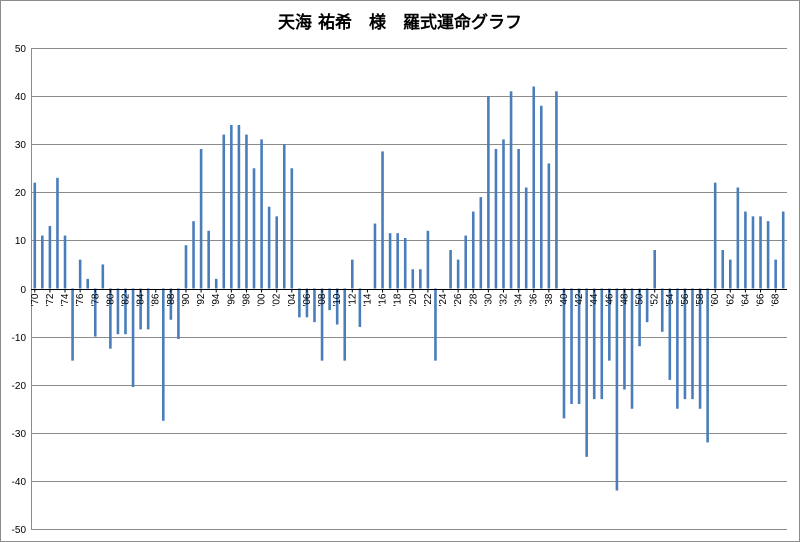 This screenshot has width=800, height=542. What do you see at coordinates (640, 299) in the screenshot?
I see `x-tick-label: '50` at bounding box center [640, 299].